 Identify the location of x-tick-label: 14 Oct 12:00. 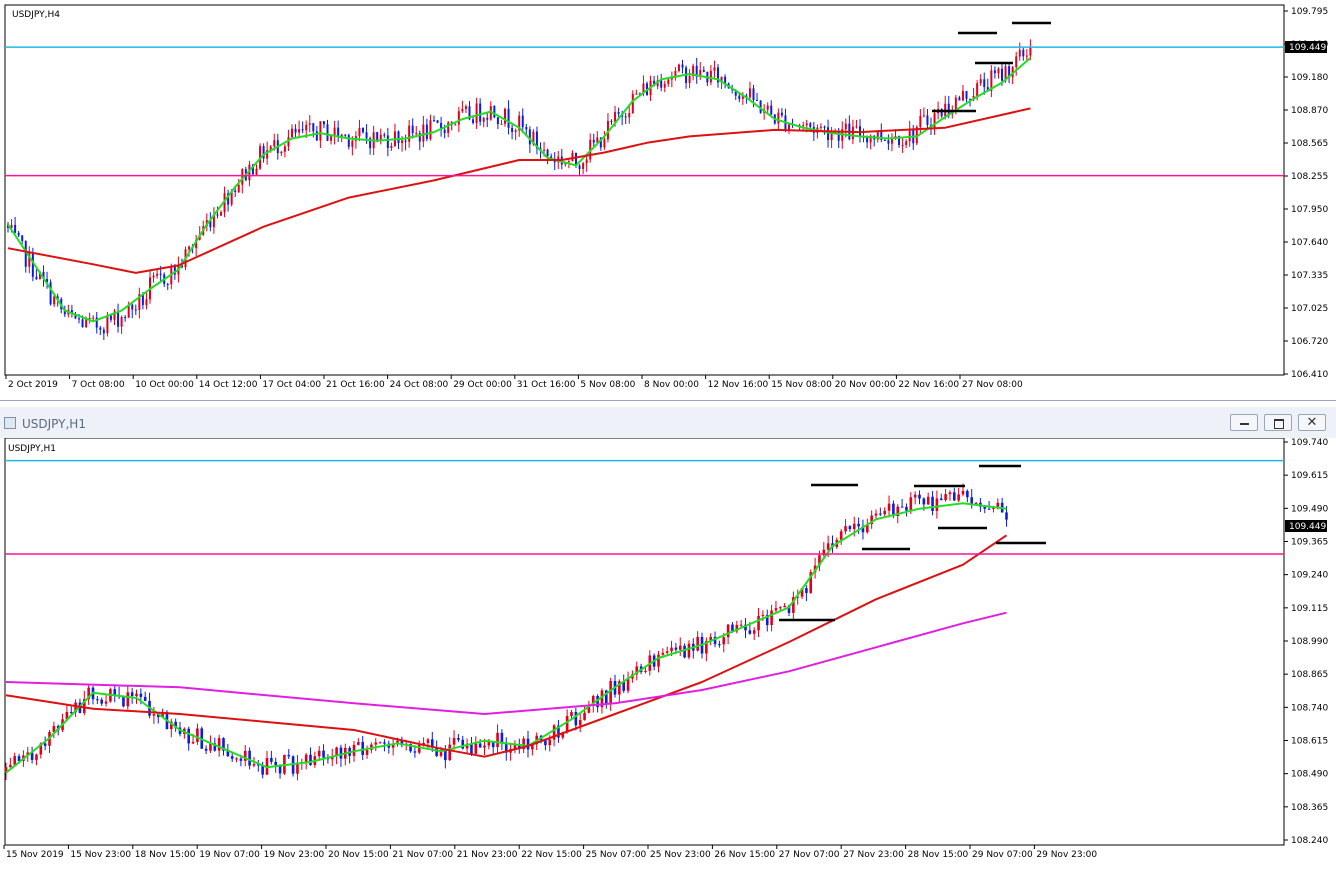
(228, 385).